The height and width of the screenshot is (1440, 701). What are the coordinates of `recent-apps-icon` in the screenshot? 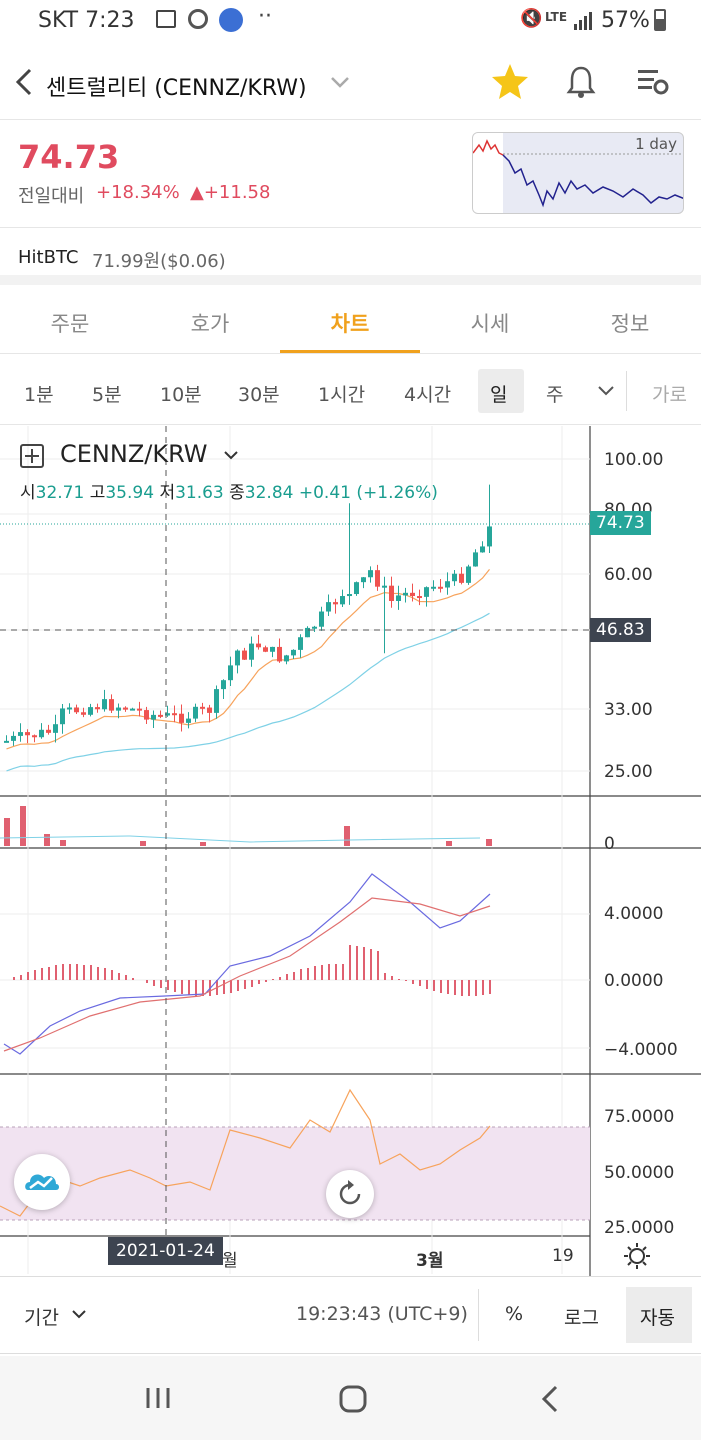 It's located at (158, 1398).